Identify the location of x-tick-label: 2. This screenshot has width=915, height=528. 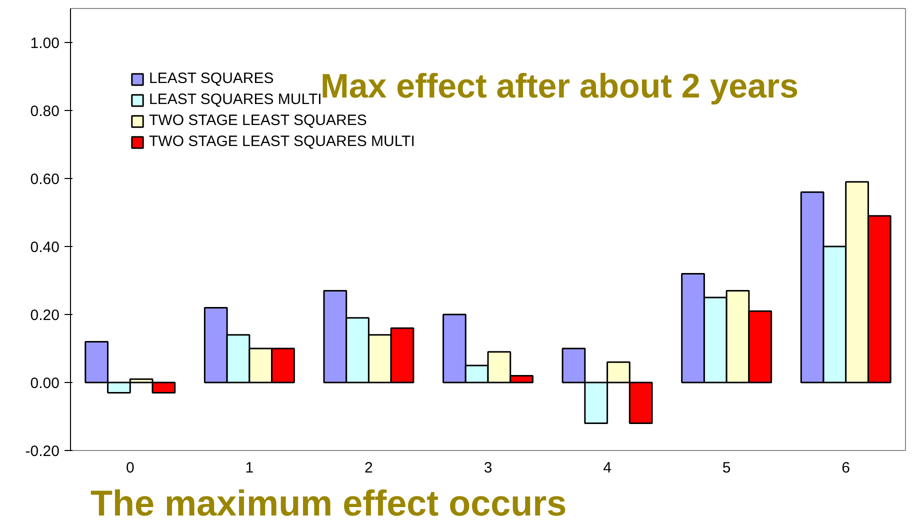
(368, 468).